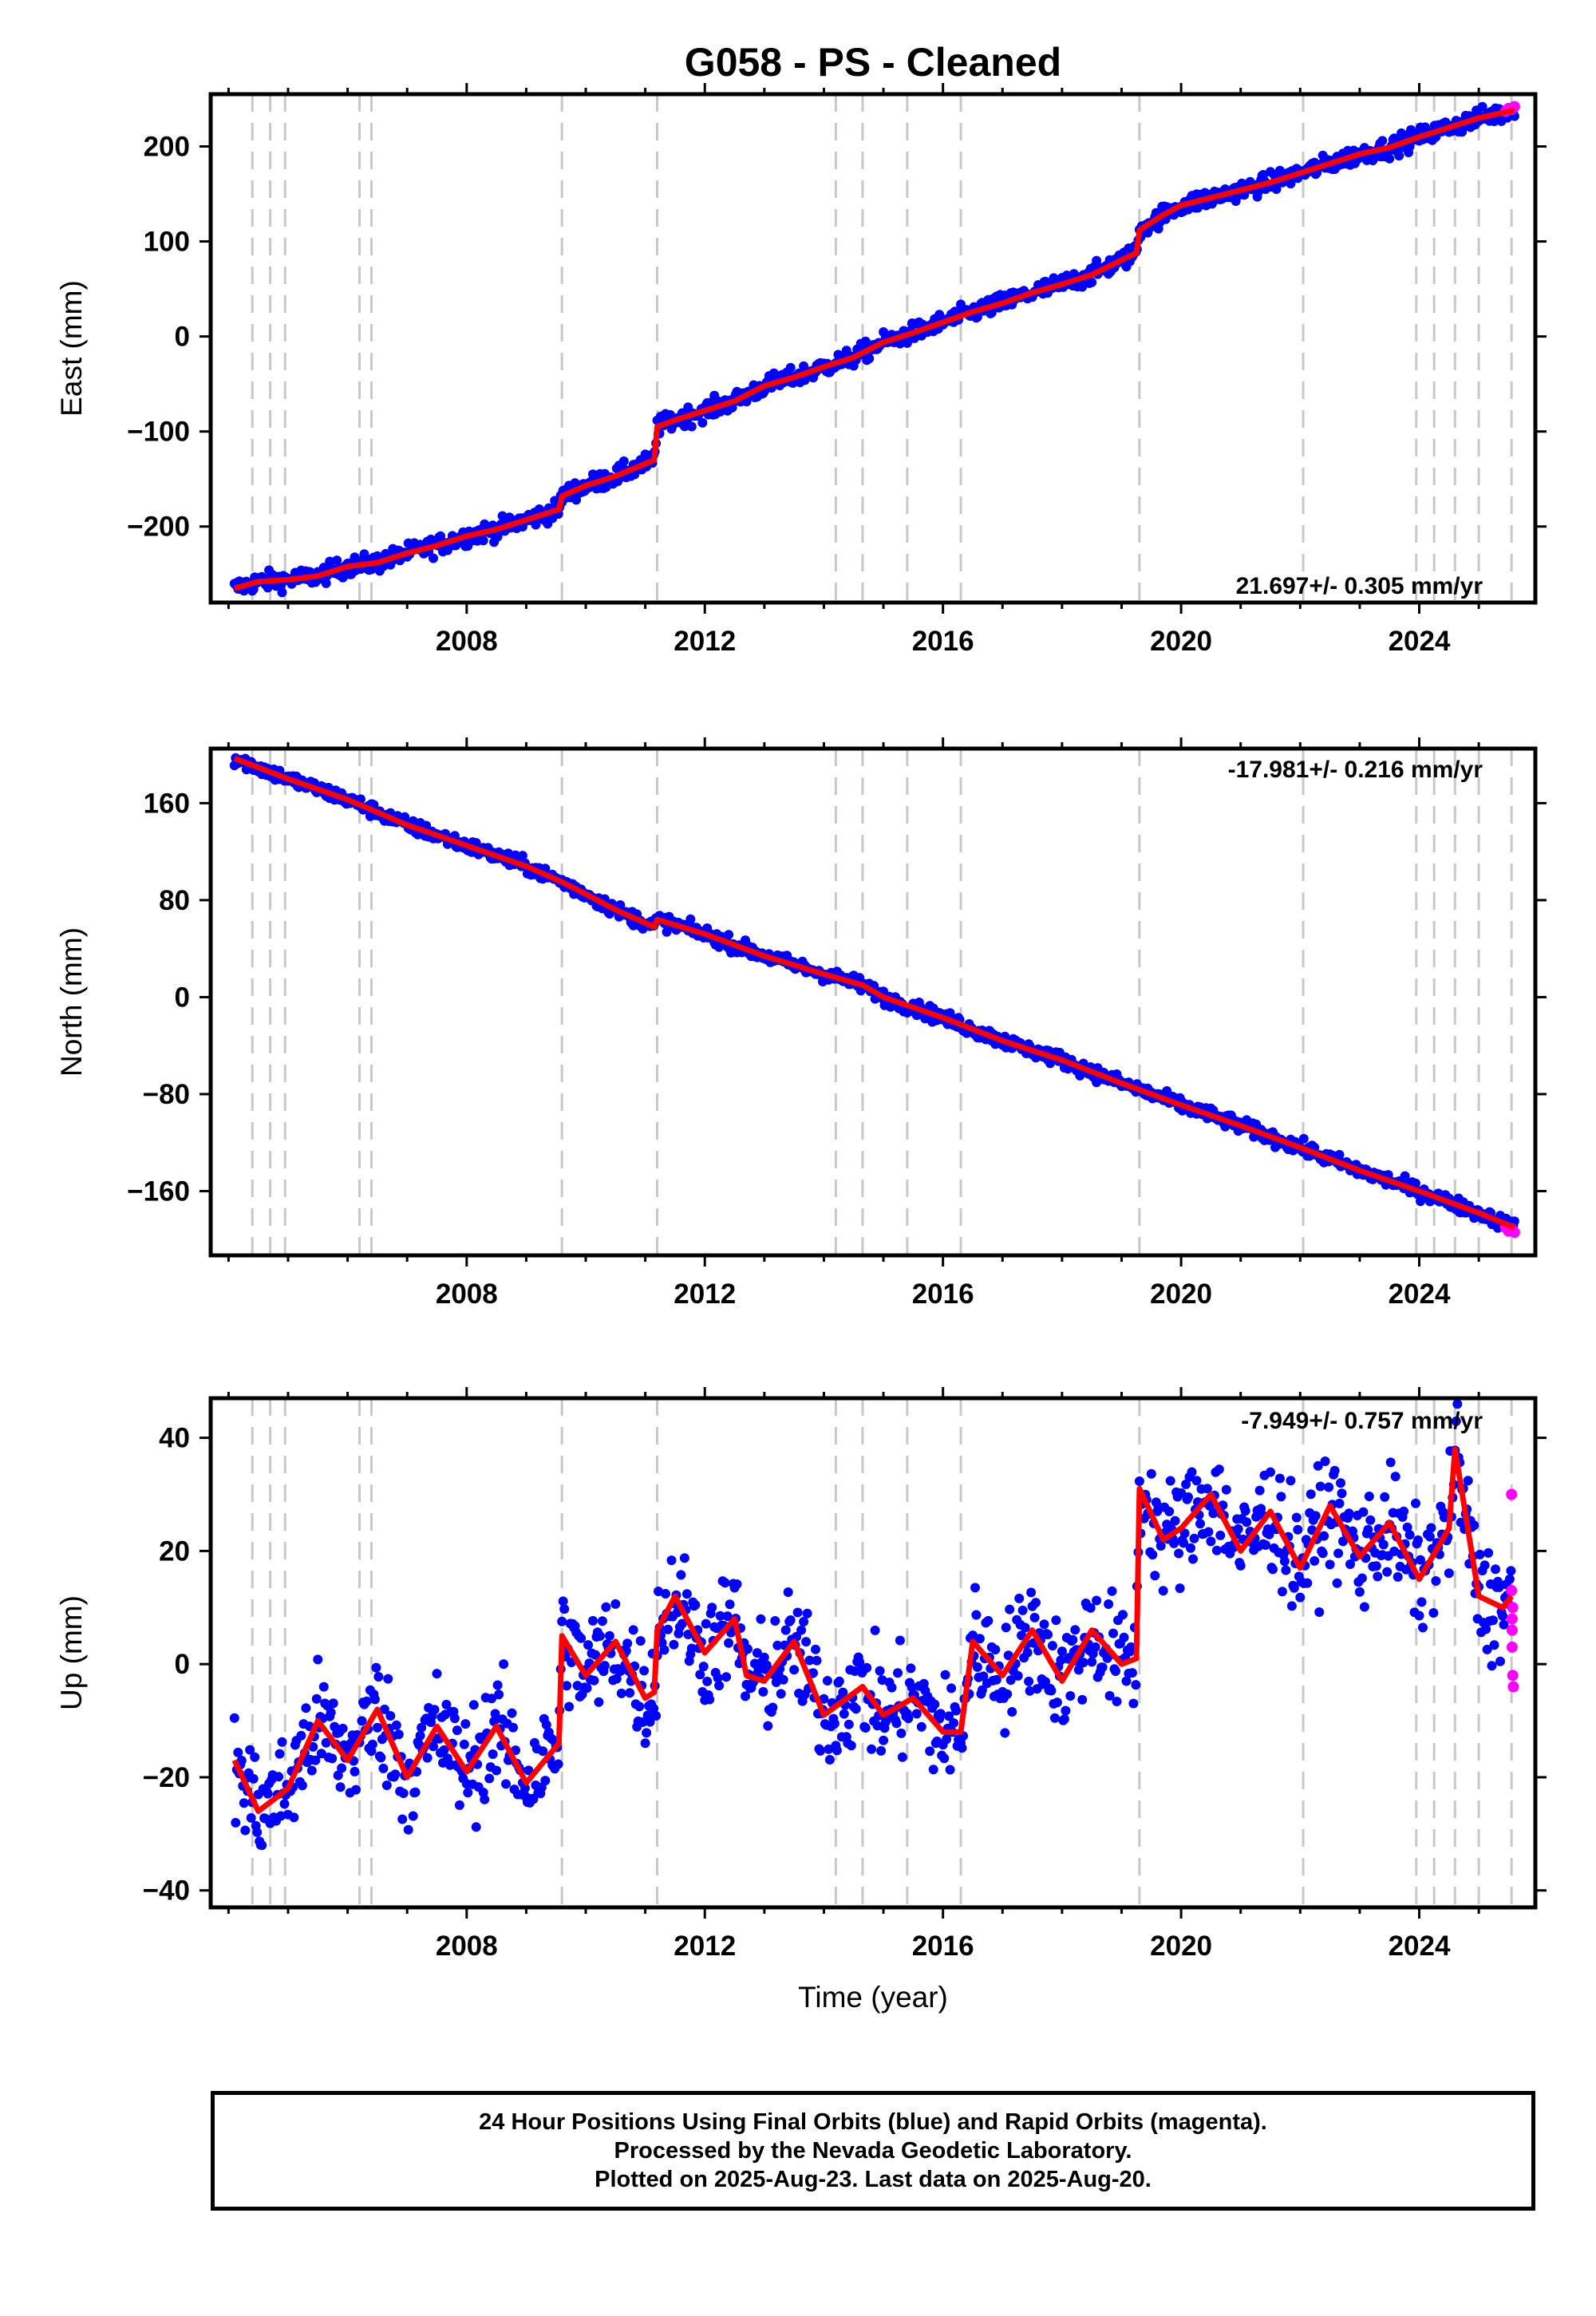 This screenshot has height=2316, width=1596. What do you see at coordinates (705, 1947) in the screenshot?
I see `up-x-tick-label: 2012` at bounding box center [705, 1947].